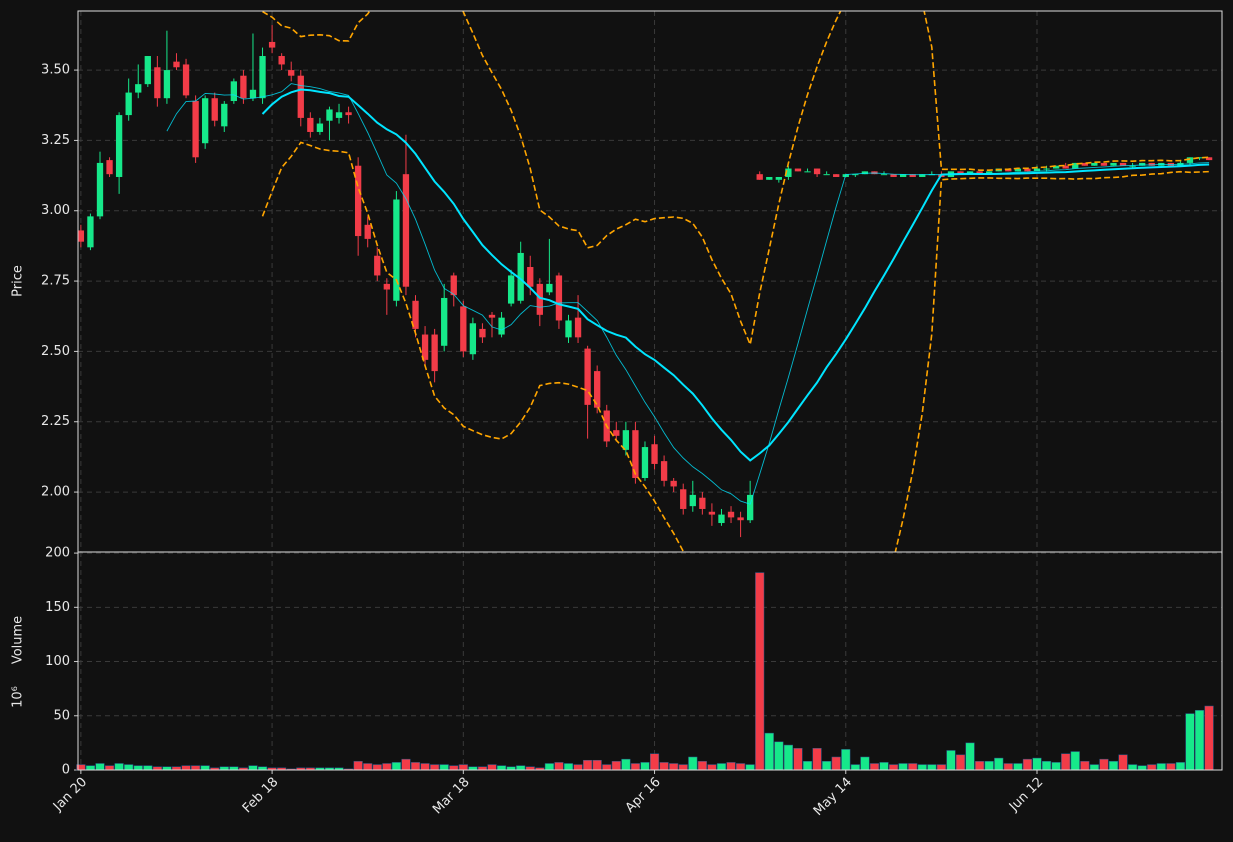  I want to click on y-tick-label: 0, so click(66, 770).